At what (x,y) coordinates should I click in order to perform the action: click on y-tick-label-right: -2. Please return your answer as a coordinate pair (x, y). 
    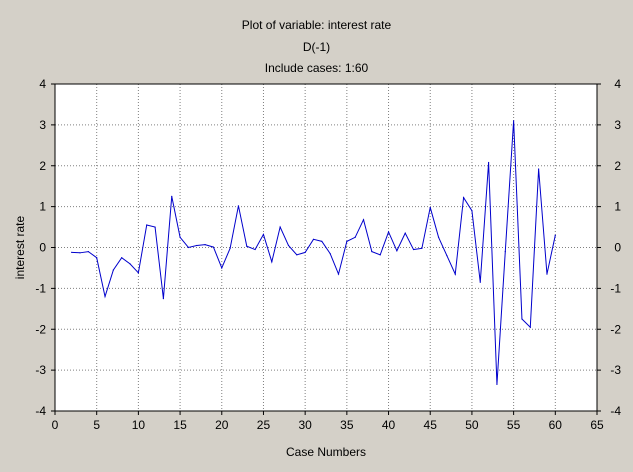
    Looking at the image, I should click on (615, 329).